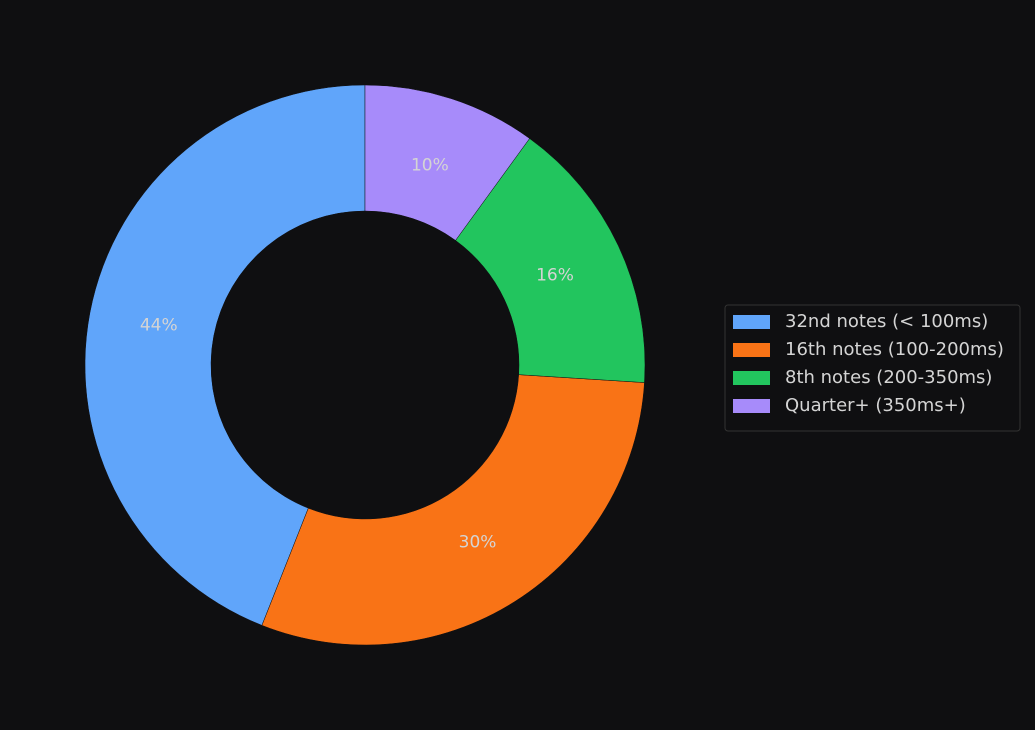 The image size is (1035, 730). I want to click on legend-label: Quarter+ (350ms+), so click(875, 405).